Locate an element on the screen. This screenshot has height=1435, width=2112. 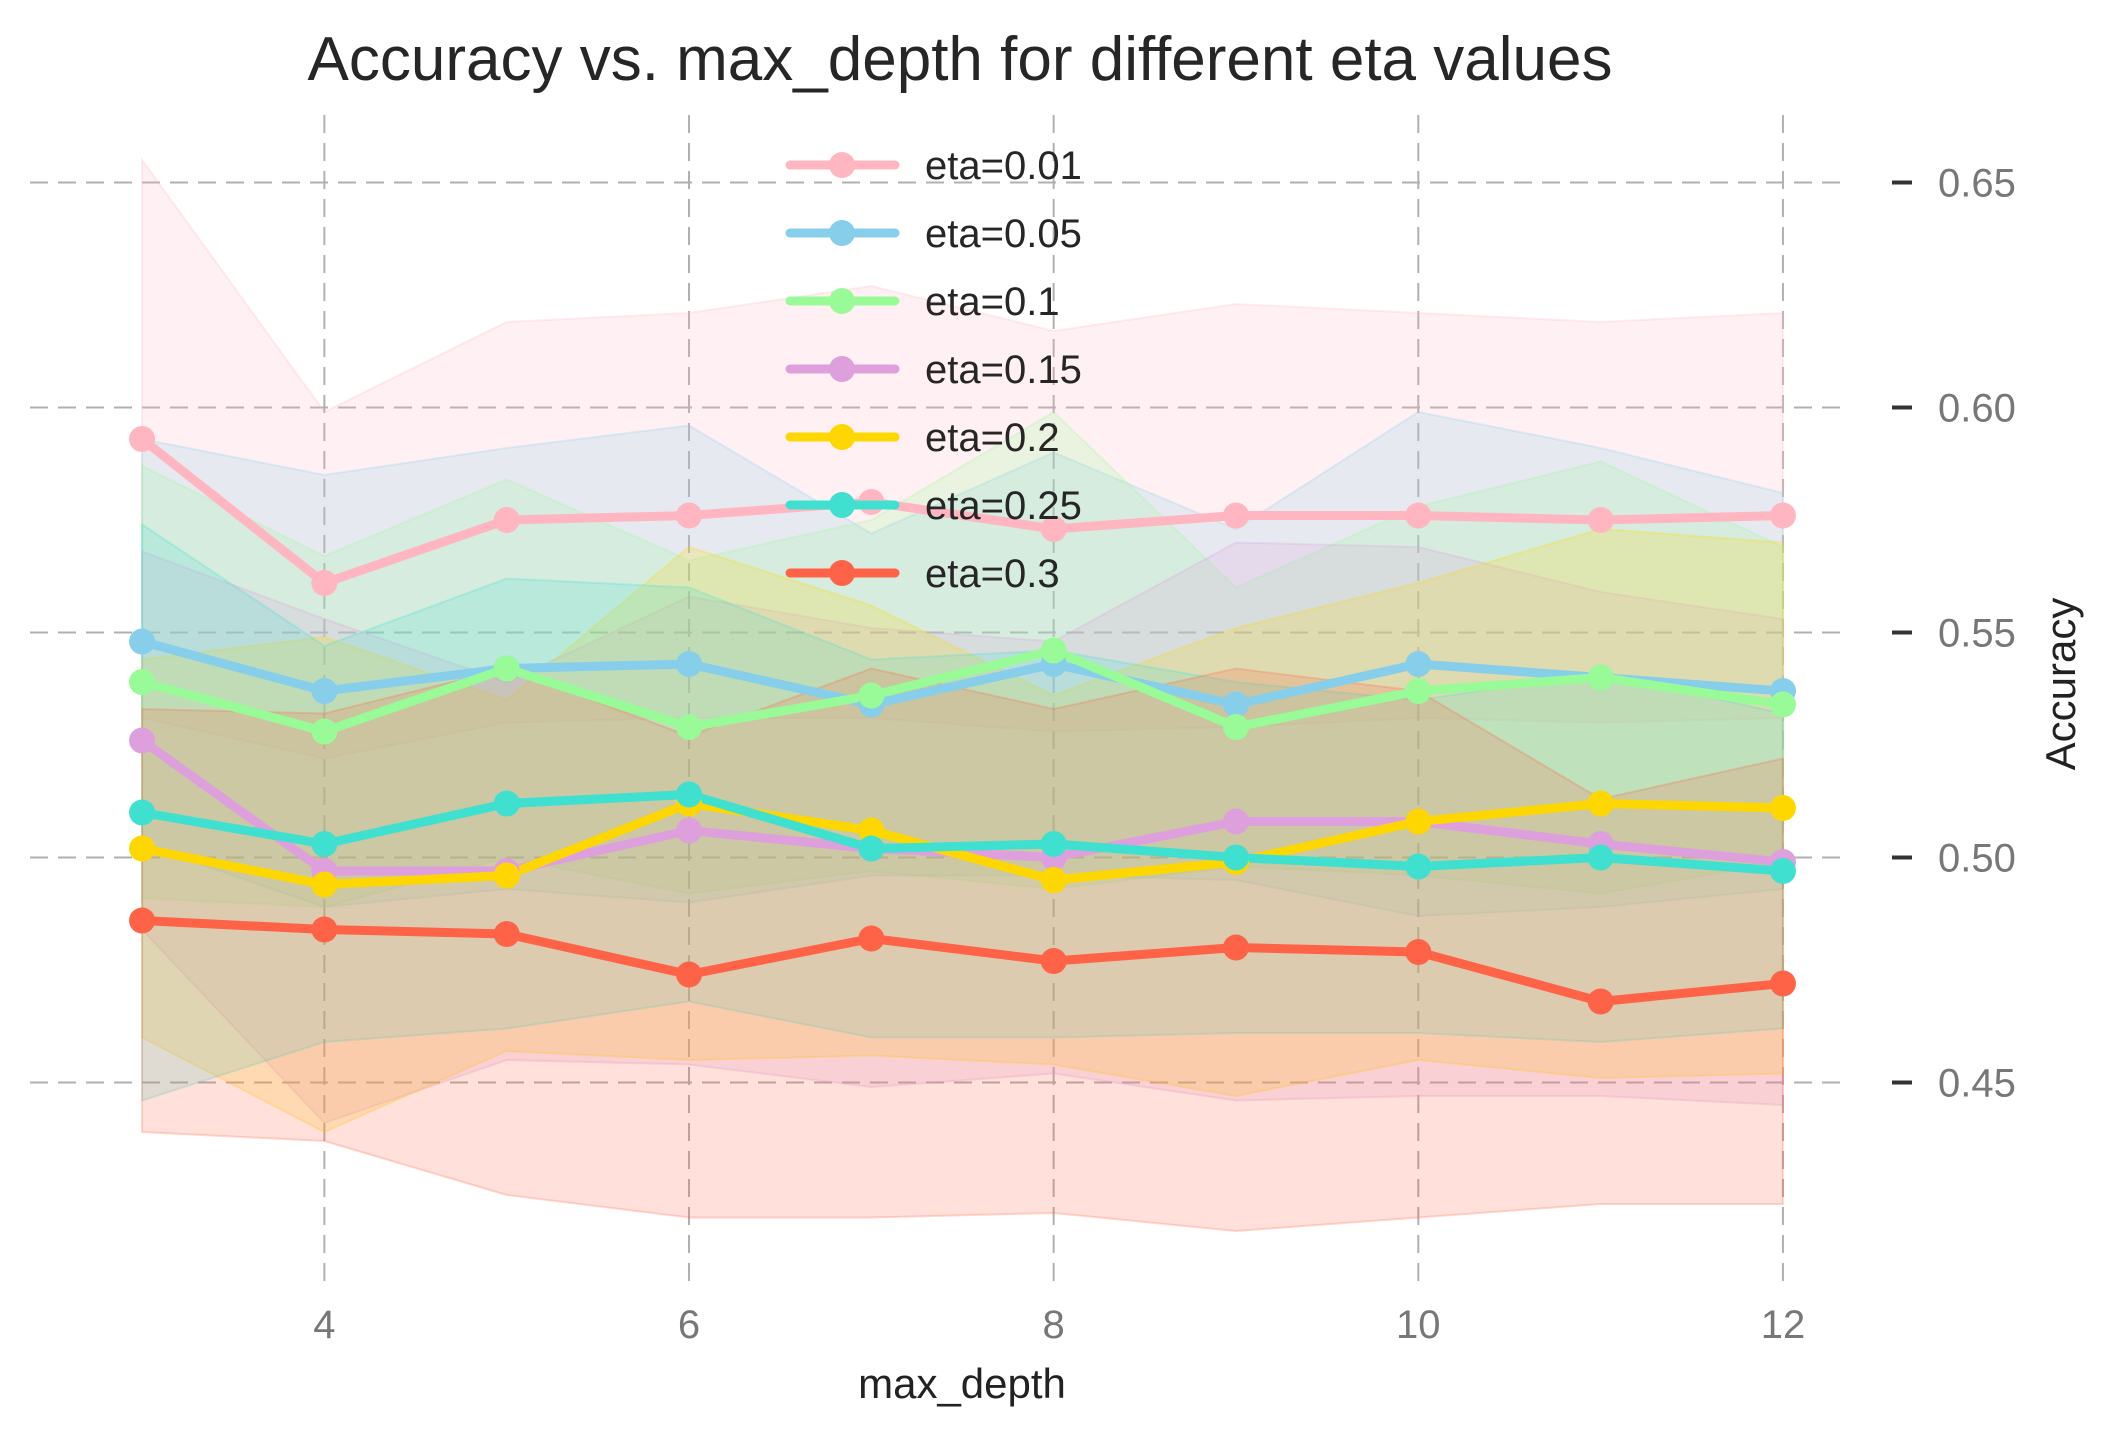
legend-label: eta=0.15 is located at coordinates (1003, 370).